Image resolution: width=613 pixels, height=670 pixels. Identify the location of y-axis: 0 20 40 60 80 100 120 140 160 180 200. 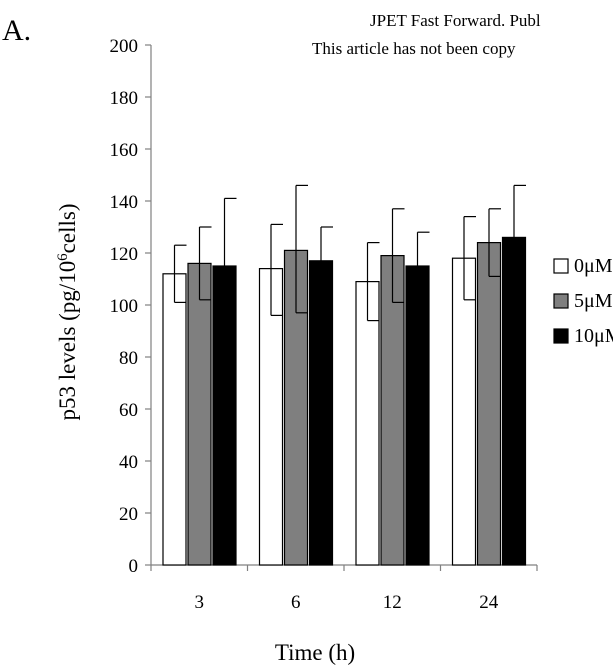
(131, 306).